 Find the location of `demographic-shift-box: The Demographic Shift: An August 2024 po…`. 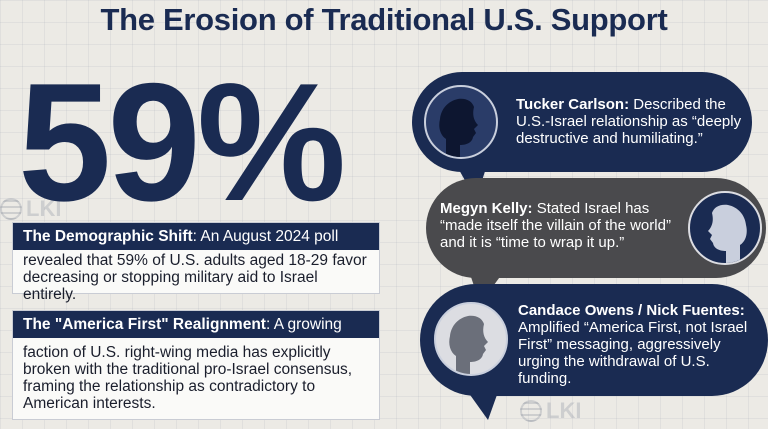

demographic-shift-box: The Demographic Shift: An August 2024 po… is located at coordinates (196, 262).